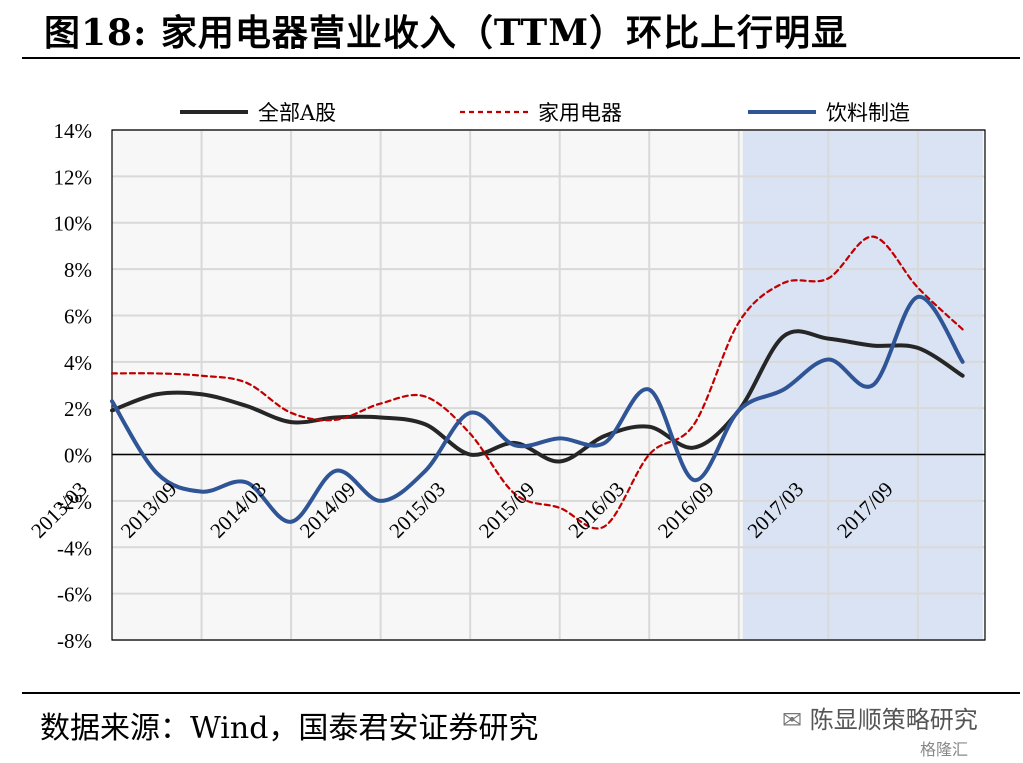 Image resolution: width=1023 pixels, height=763 pixels. Describe the element at coordinates (78, 363) in the screenshot. I see `y-tick-label: 4%` at that location.